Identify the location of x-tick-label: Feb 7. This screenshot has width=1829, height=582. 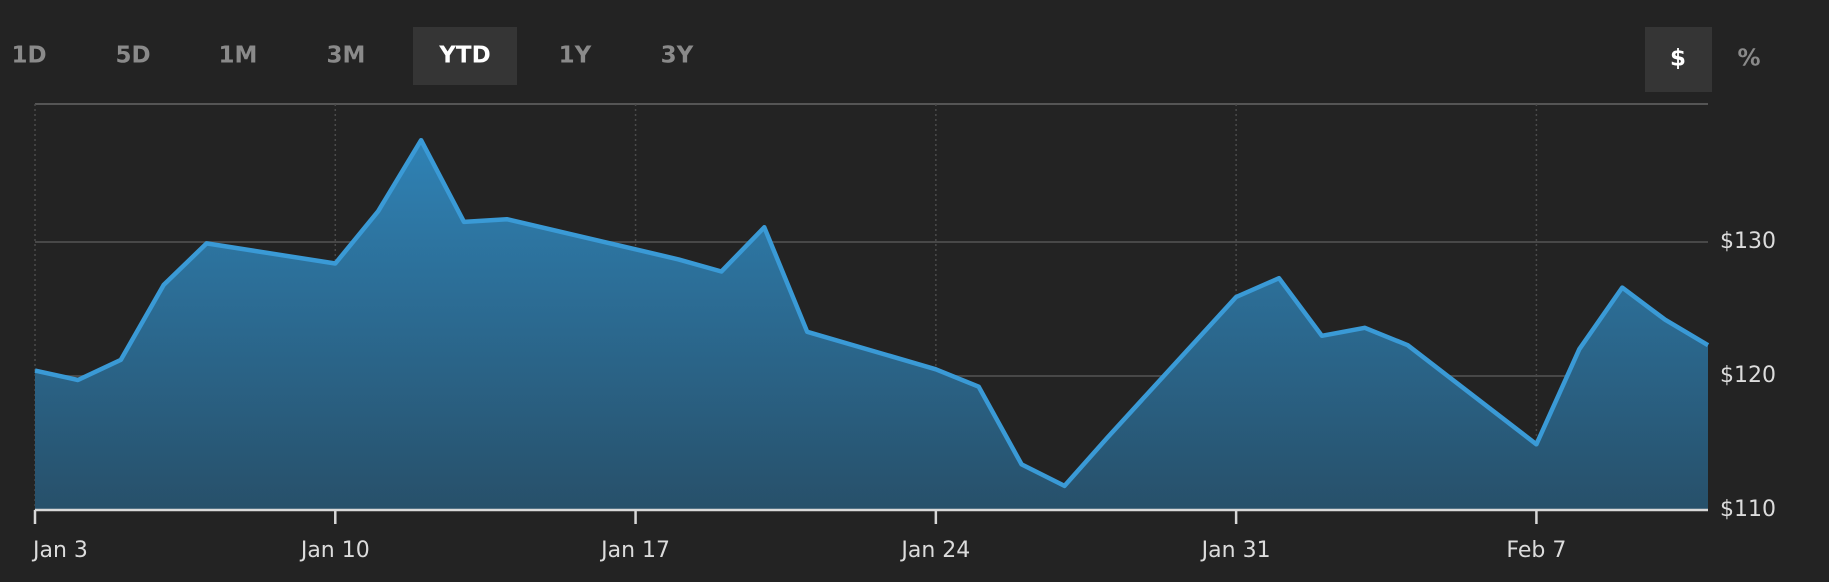
(1536, 550).